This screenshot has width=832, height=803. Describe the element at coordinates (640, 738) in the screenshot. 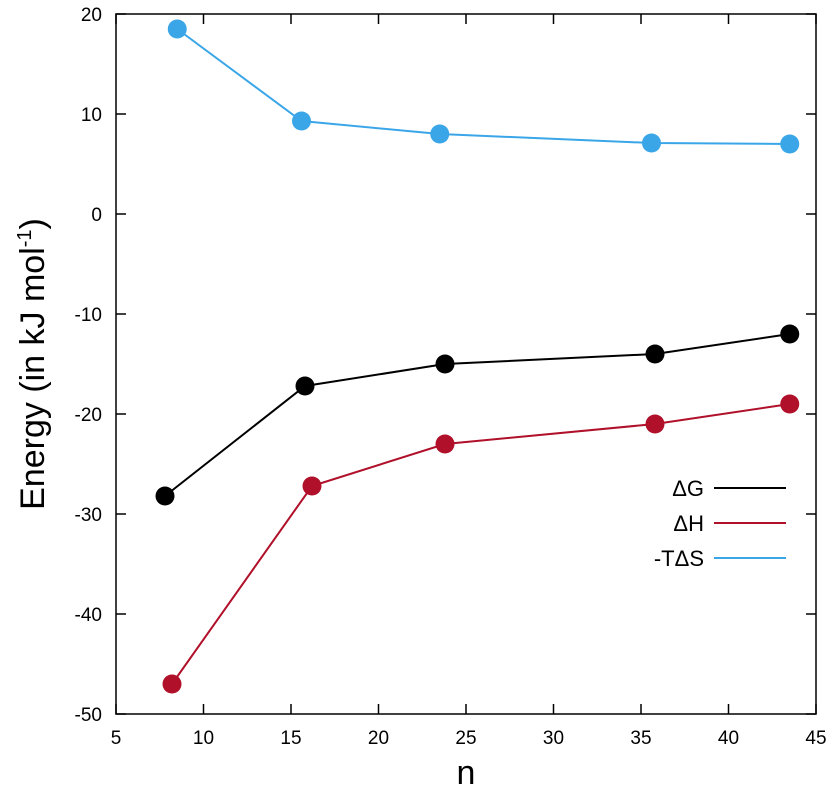

I see `x-tick-label: 35` at that location.